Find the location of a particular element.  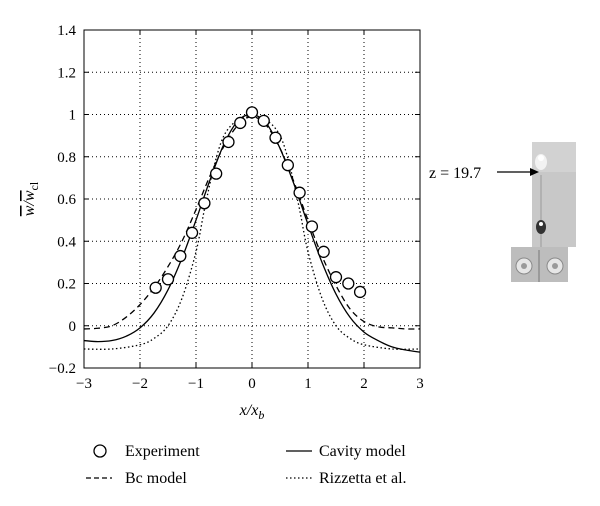

annotation-label: z = 19.7 is located at coordinates (455, 173).